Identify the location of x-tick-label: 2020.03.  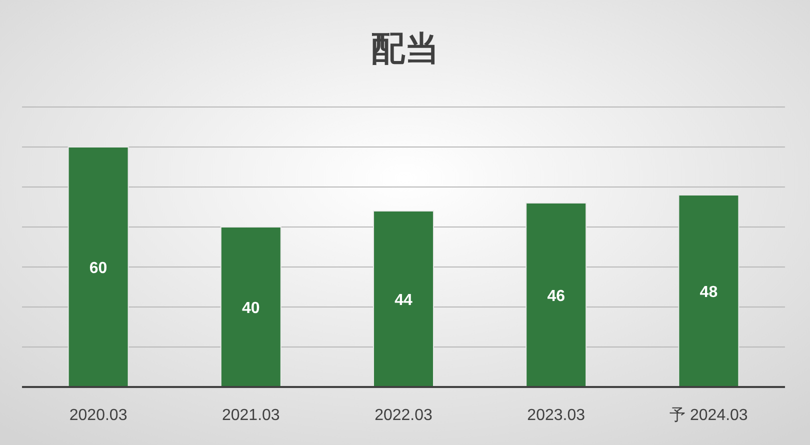
(98, 415).